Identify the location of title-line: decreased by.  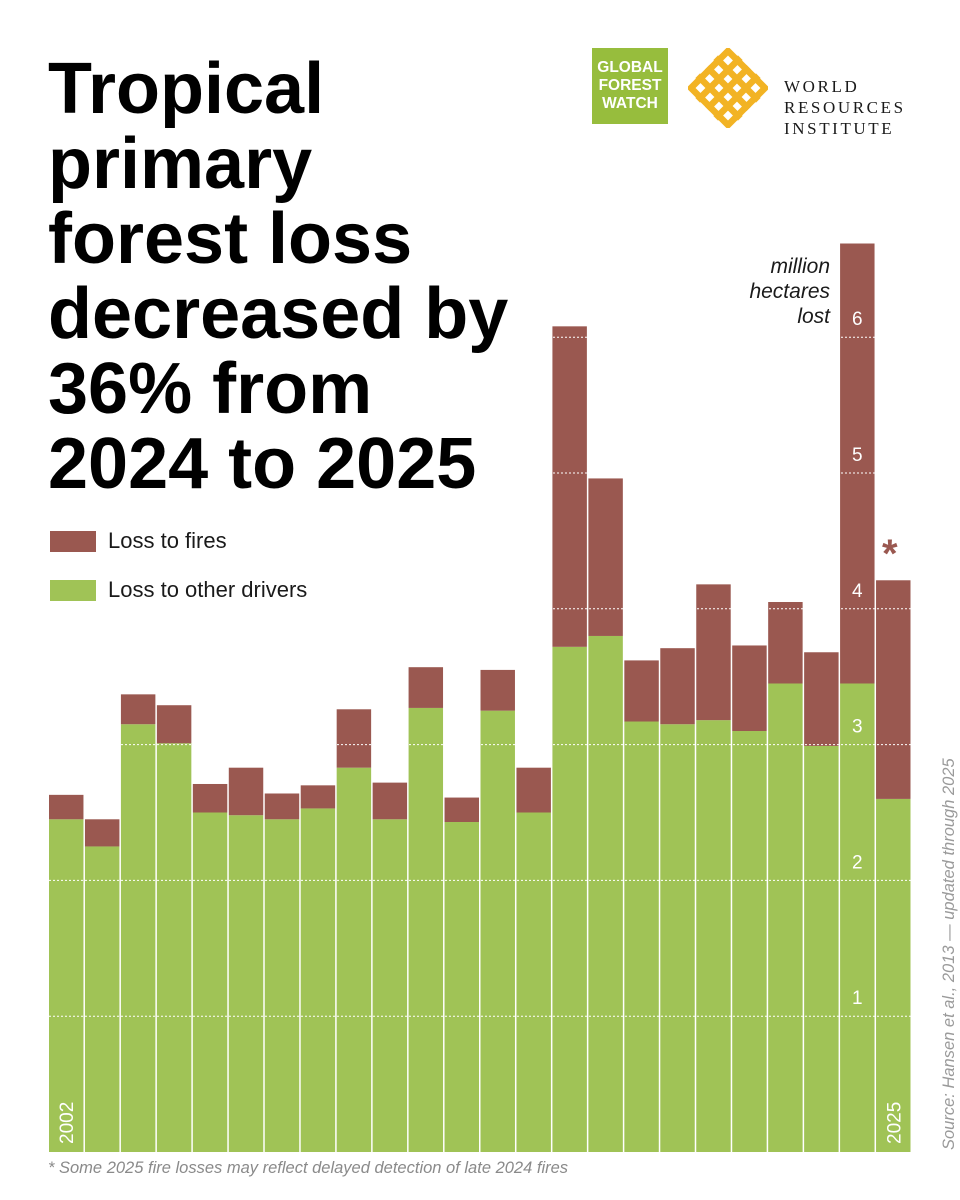
(278, 314).